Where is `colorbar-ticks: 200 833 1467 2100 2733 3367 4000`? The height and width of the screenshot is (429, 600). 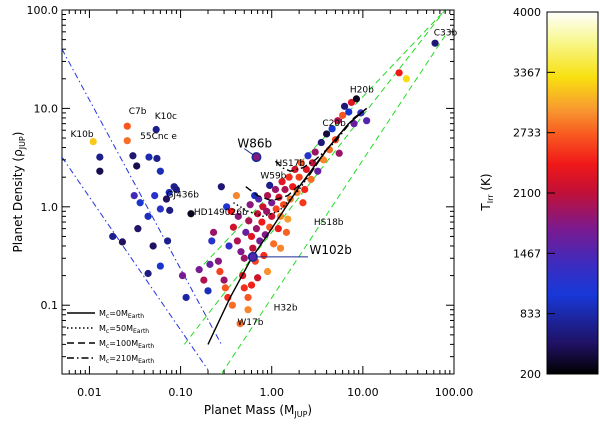
colorbar-ticks: 200 833 1467 2100 2733 3367 4000 is located at coordinates (534, 193).